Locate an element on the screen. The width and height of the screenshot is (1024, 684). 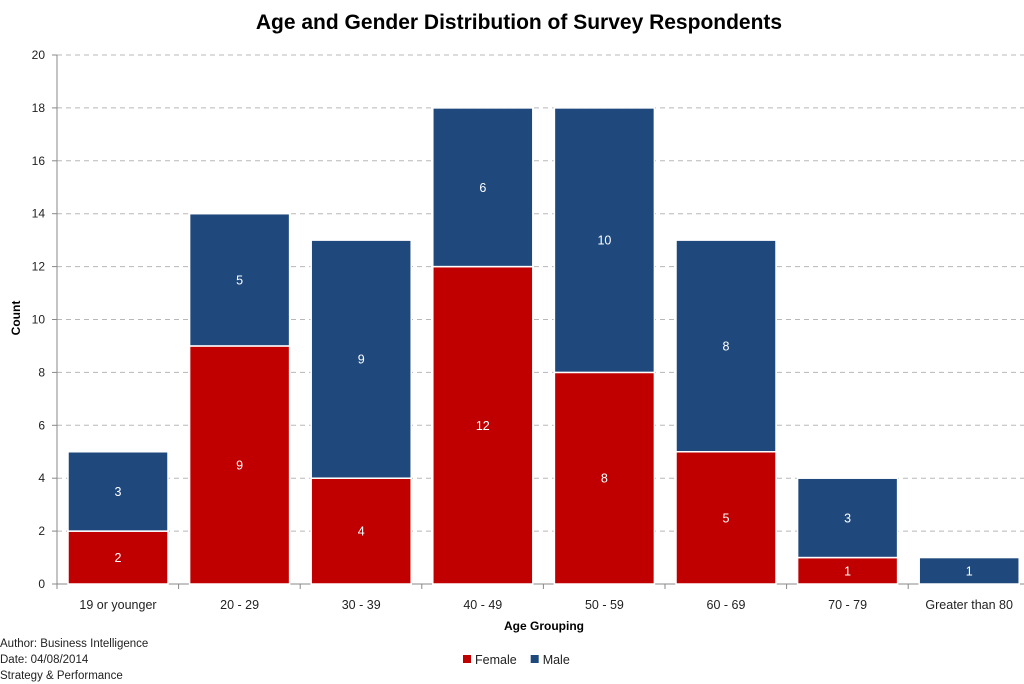
author-note: Author: Business Intelligence is located at coordinates (74, 644).